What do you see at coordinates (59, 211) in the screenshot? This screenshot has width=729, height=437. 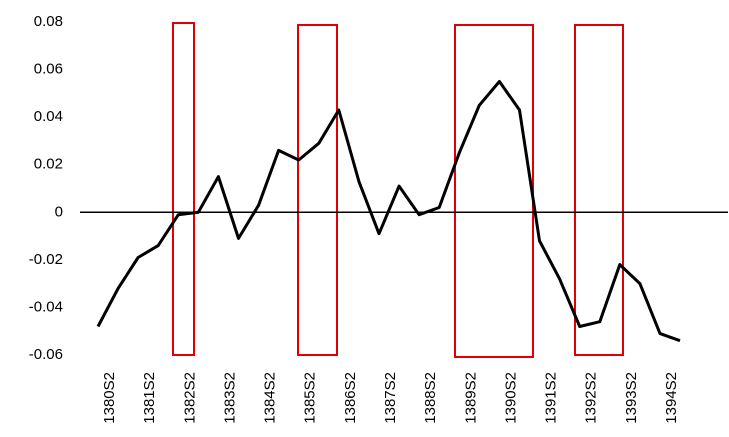 I see `y-tick-label: 0` at bounding box center [59, 211].